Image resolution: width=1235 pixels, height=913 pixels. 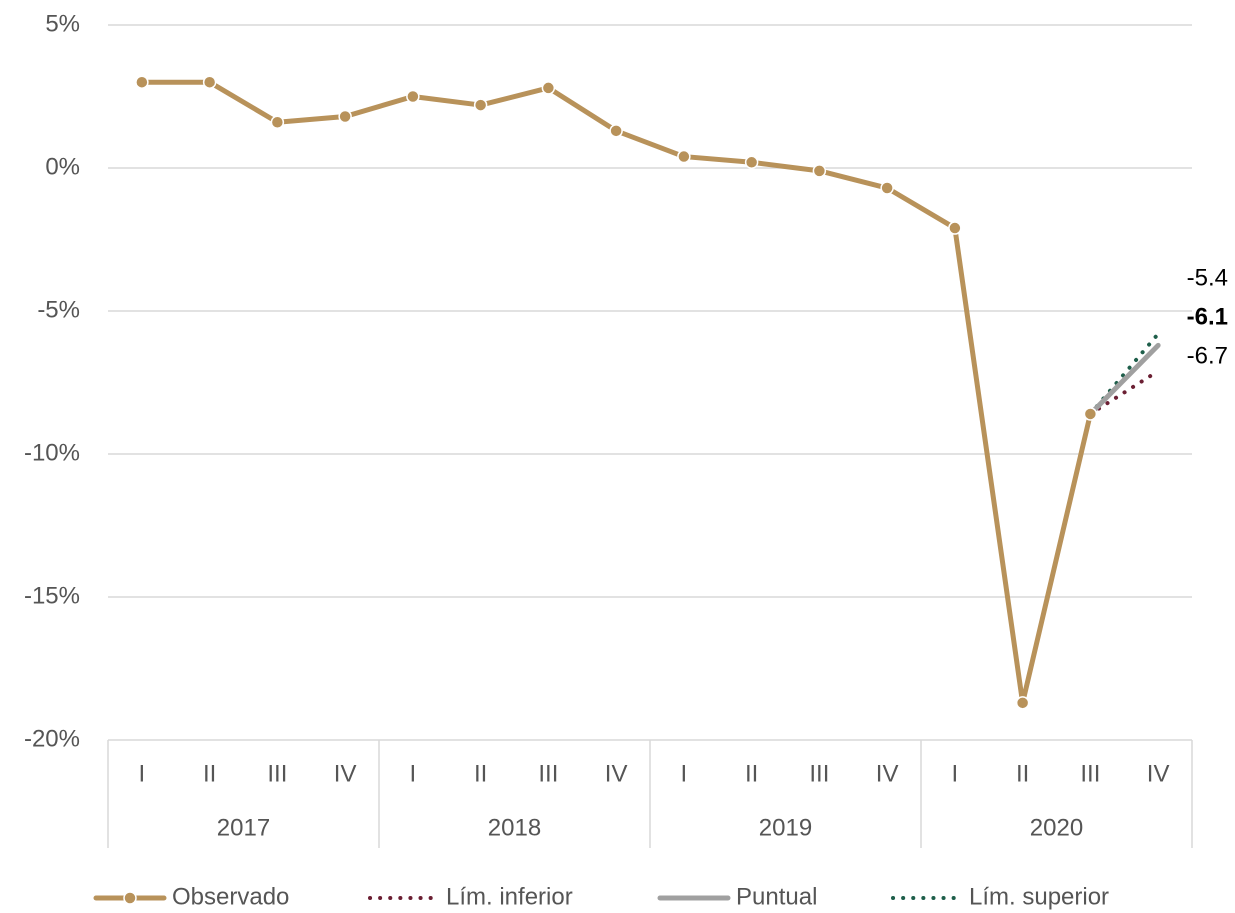 What do you see at coordinates (509, 896) in the screenshot?
I see `legend-label: Lím. inferior` at bounding box center [509, 896].